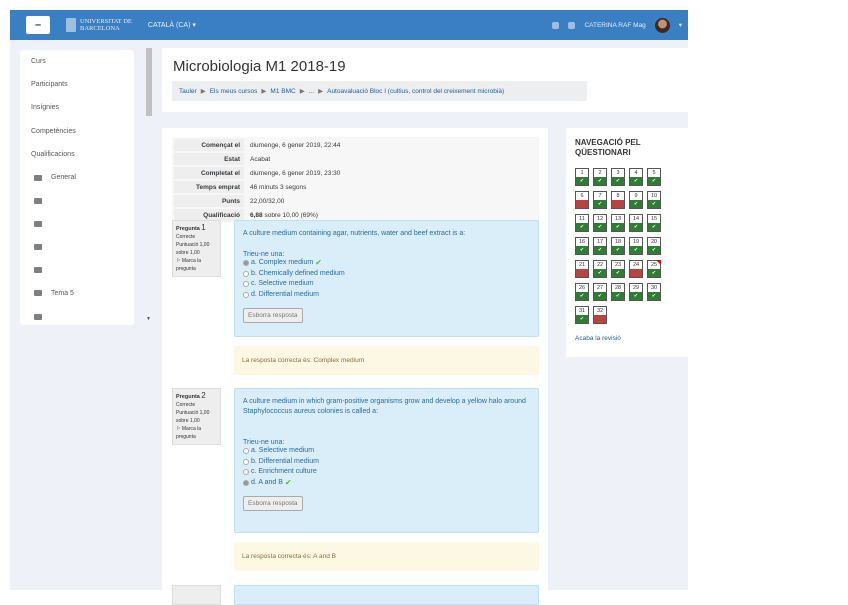 The width and height of the screenshot is (848, 605). What do you see at coordinates (171, 25) in the screenshot?
I see `language-menu: CATALÀ (CA) ▾` at bounding box center [171, 25].